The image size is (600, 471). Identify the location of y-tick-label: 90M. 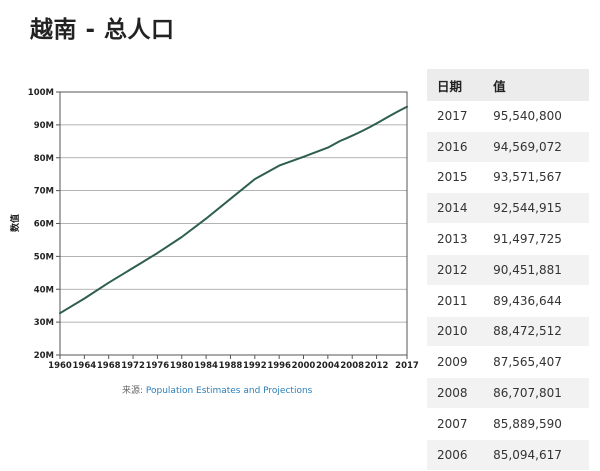
(44, 126).